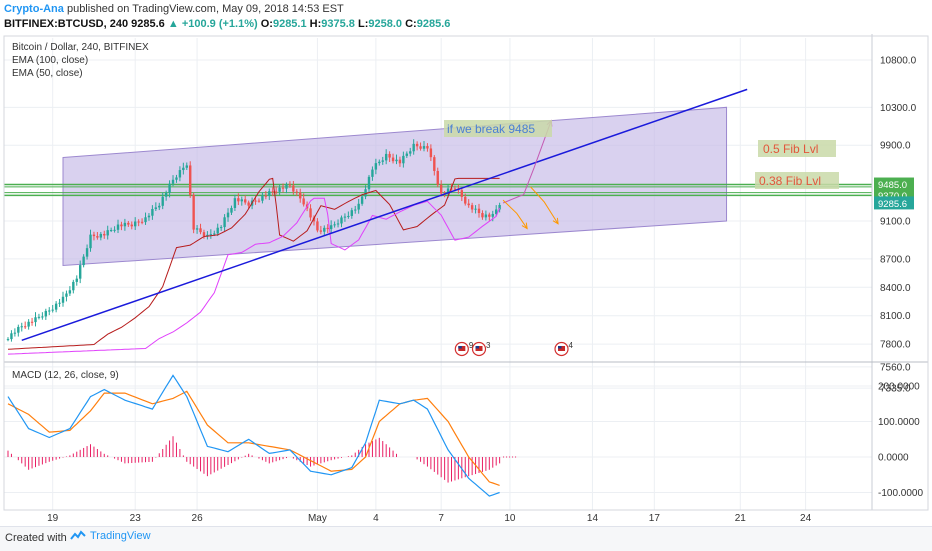  What do you see at coordinates (514, 349) in the screenshot?
I see `event-markers: 9 3 4` at bounding box center [514, 349].